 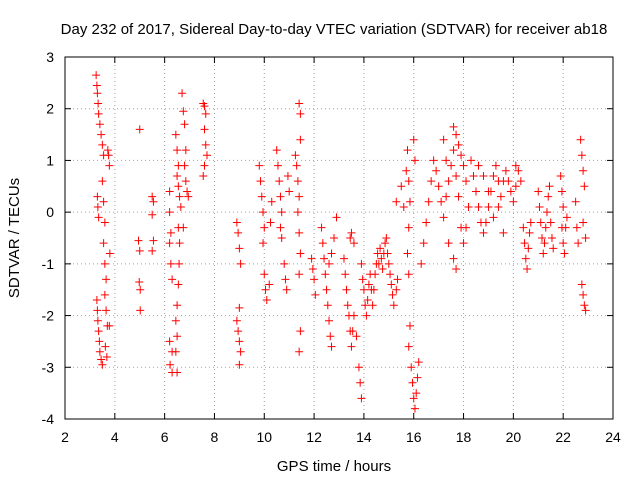 What do you see at coordinates (50, 57) in the screenshot?
I see `y-tick-label: 3` at bounding box center [50, 57].